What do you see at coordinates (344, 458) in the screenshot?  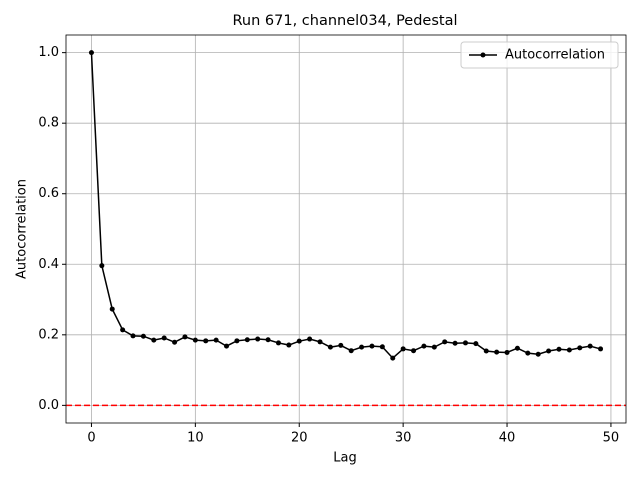 I see `x-axis-label: Lag` at bounding box center [344, 458].